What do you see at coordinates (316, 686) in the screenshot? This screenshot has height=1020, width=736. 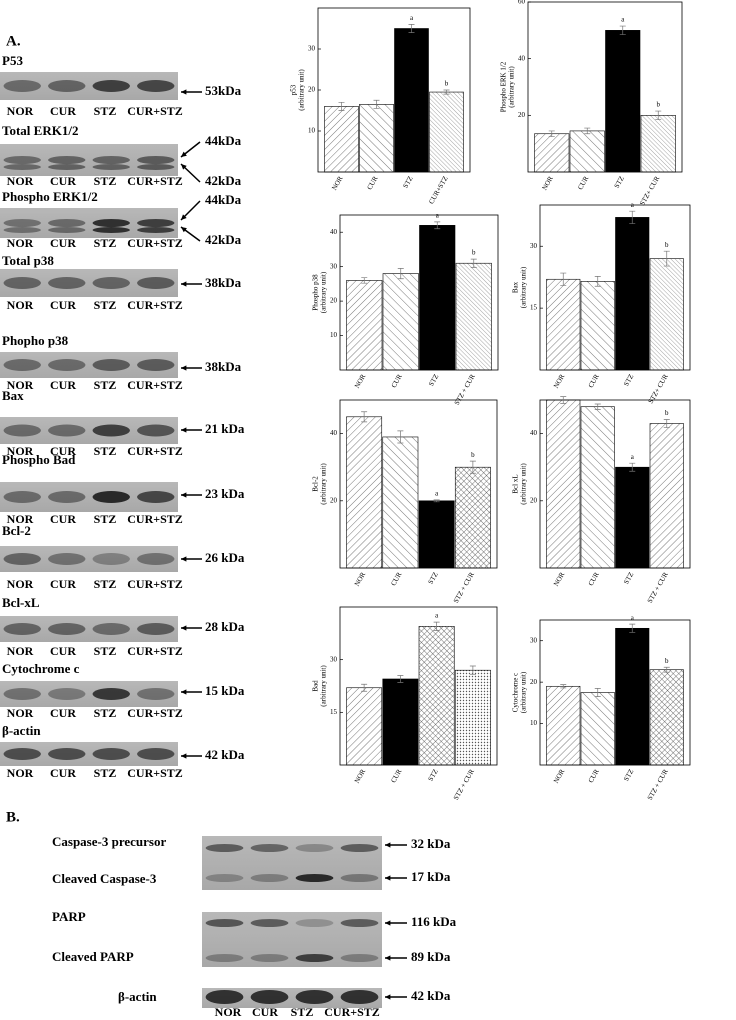 I see `y-axis-label: Bad` at bounding box center [316, 686].